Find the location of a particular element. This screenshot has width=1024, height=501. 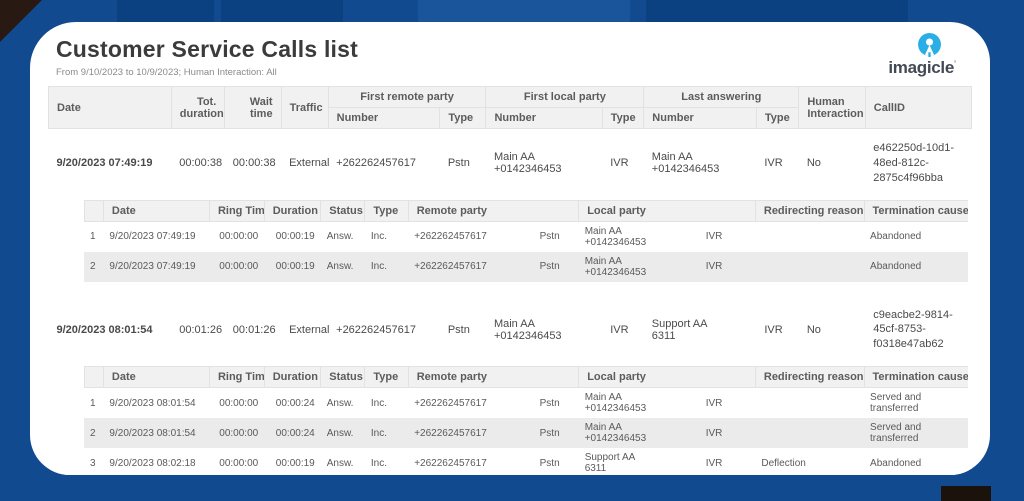

leg-date: 9/20/2023 08:02:18 is located at coordinates (156, 461).